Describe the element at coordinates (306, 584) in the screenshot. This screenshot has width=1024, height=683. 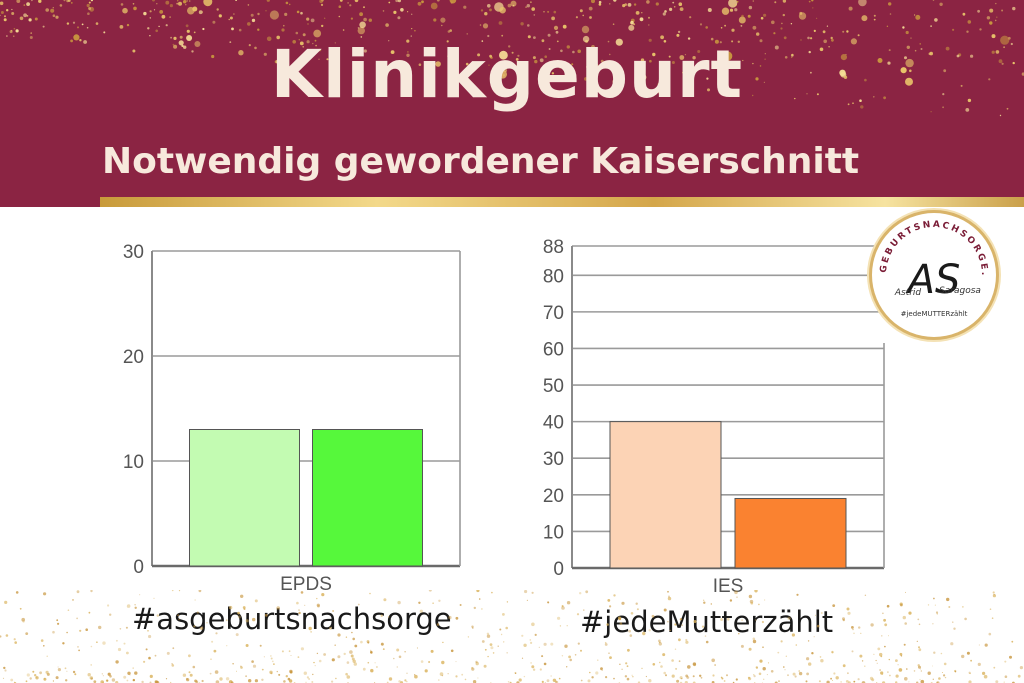
I see `x-category-label: EPDS` at that location.